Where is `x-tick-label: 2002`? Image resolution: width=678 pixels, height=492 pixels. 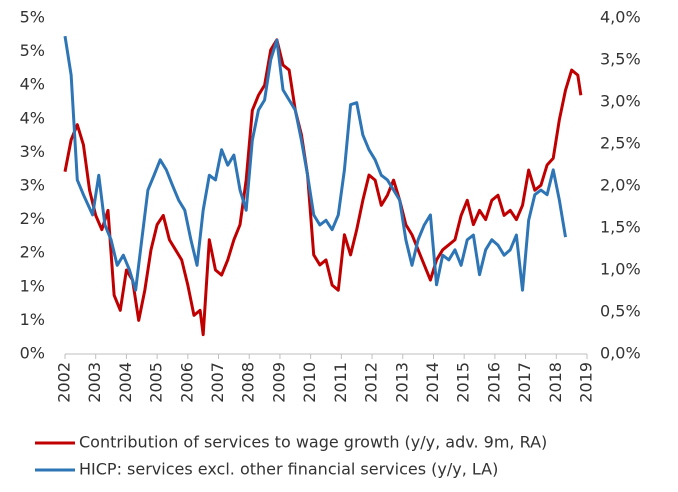
x-tick-label: 2002 is located at coordinates (64, 382).